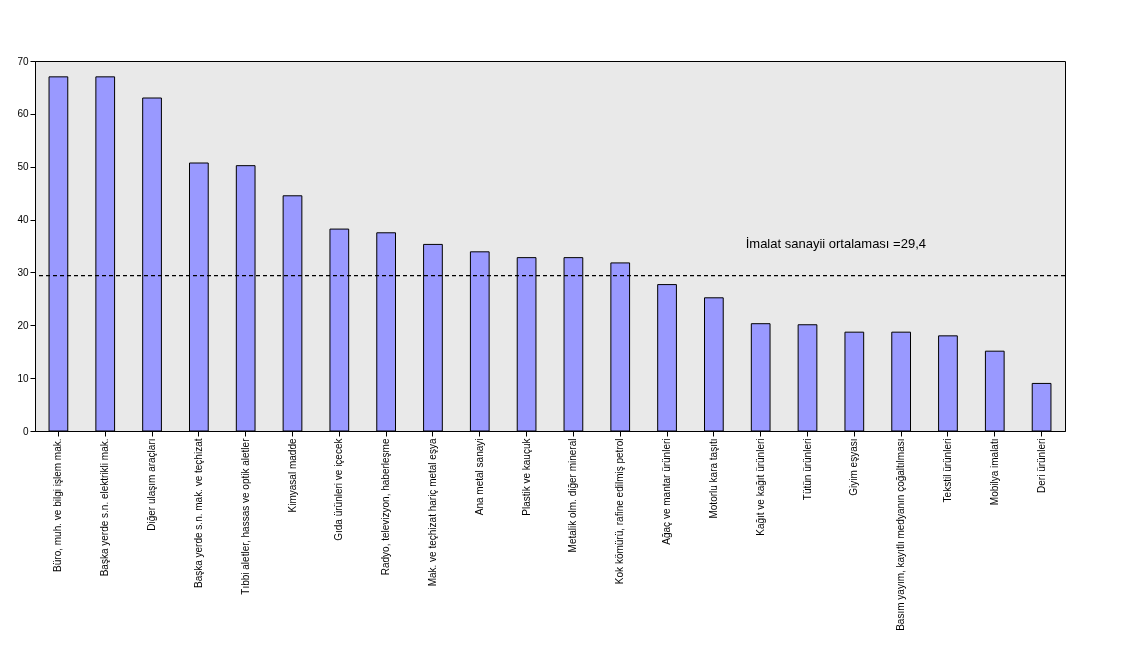 The height and width of the screenshot is (660, 1138). Describe the element at coordinates (339, 489) in the screenshot. I see `x-tick-label: Gıda ürünleri ve içecek` at that location.